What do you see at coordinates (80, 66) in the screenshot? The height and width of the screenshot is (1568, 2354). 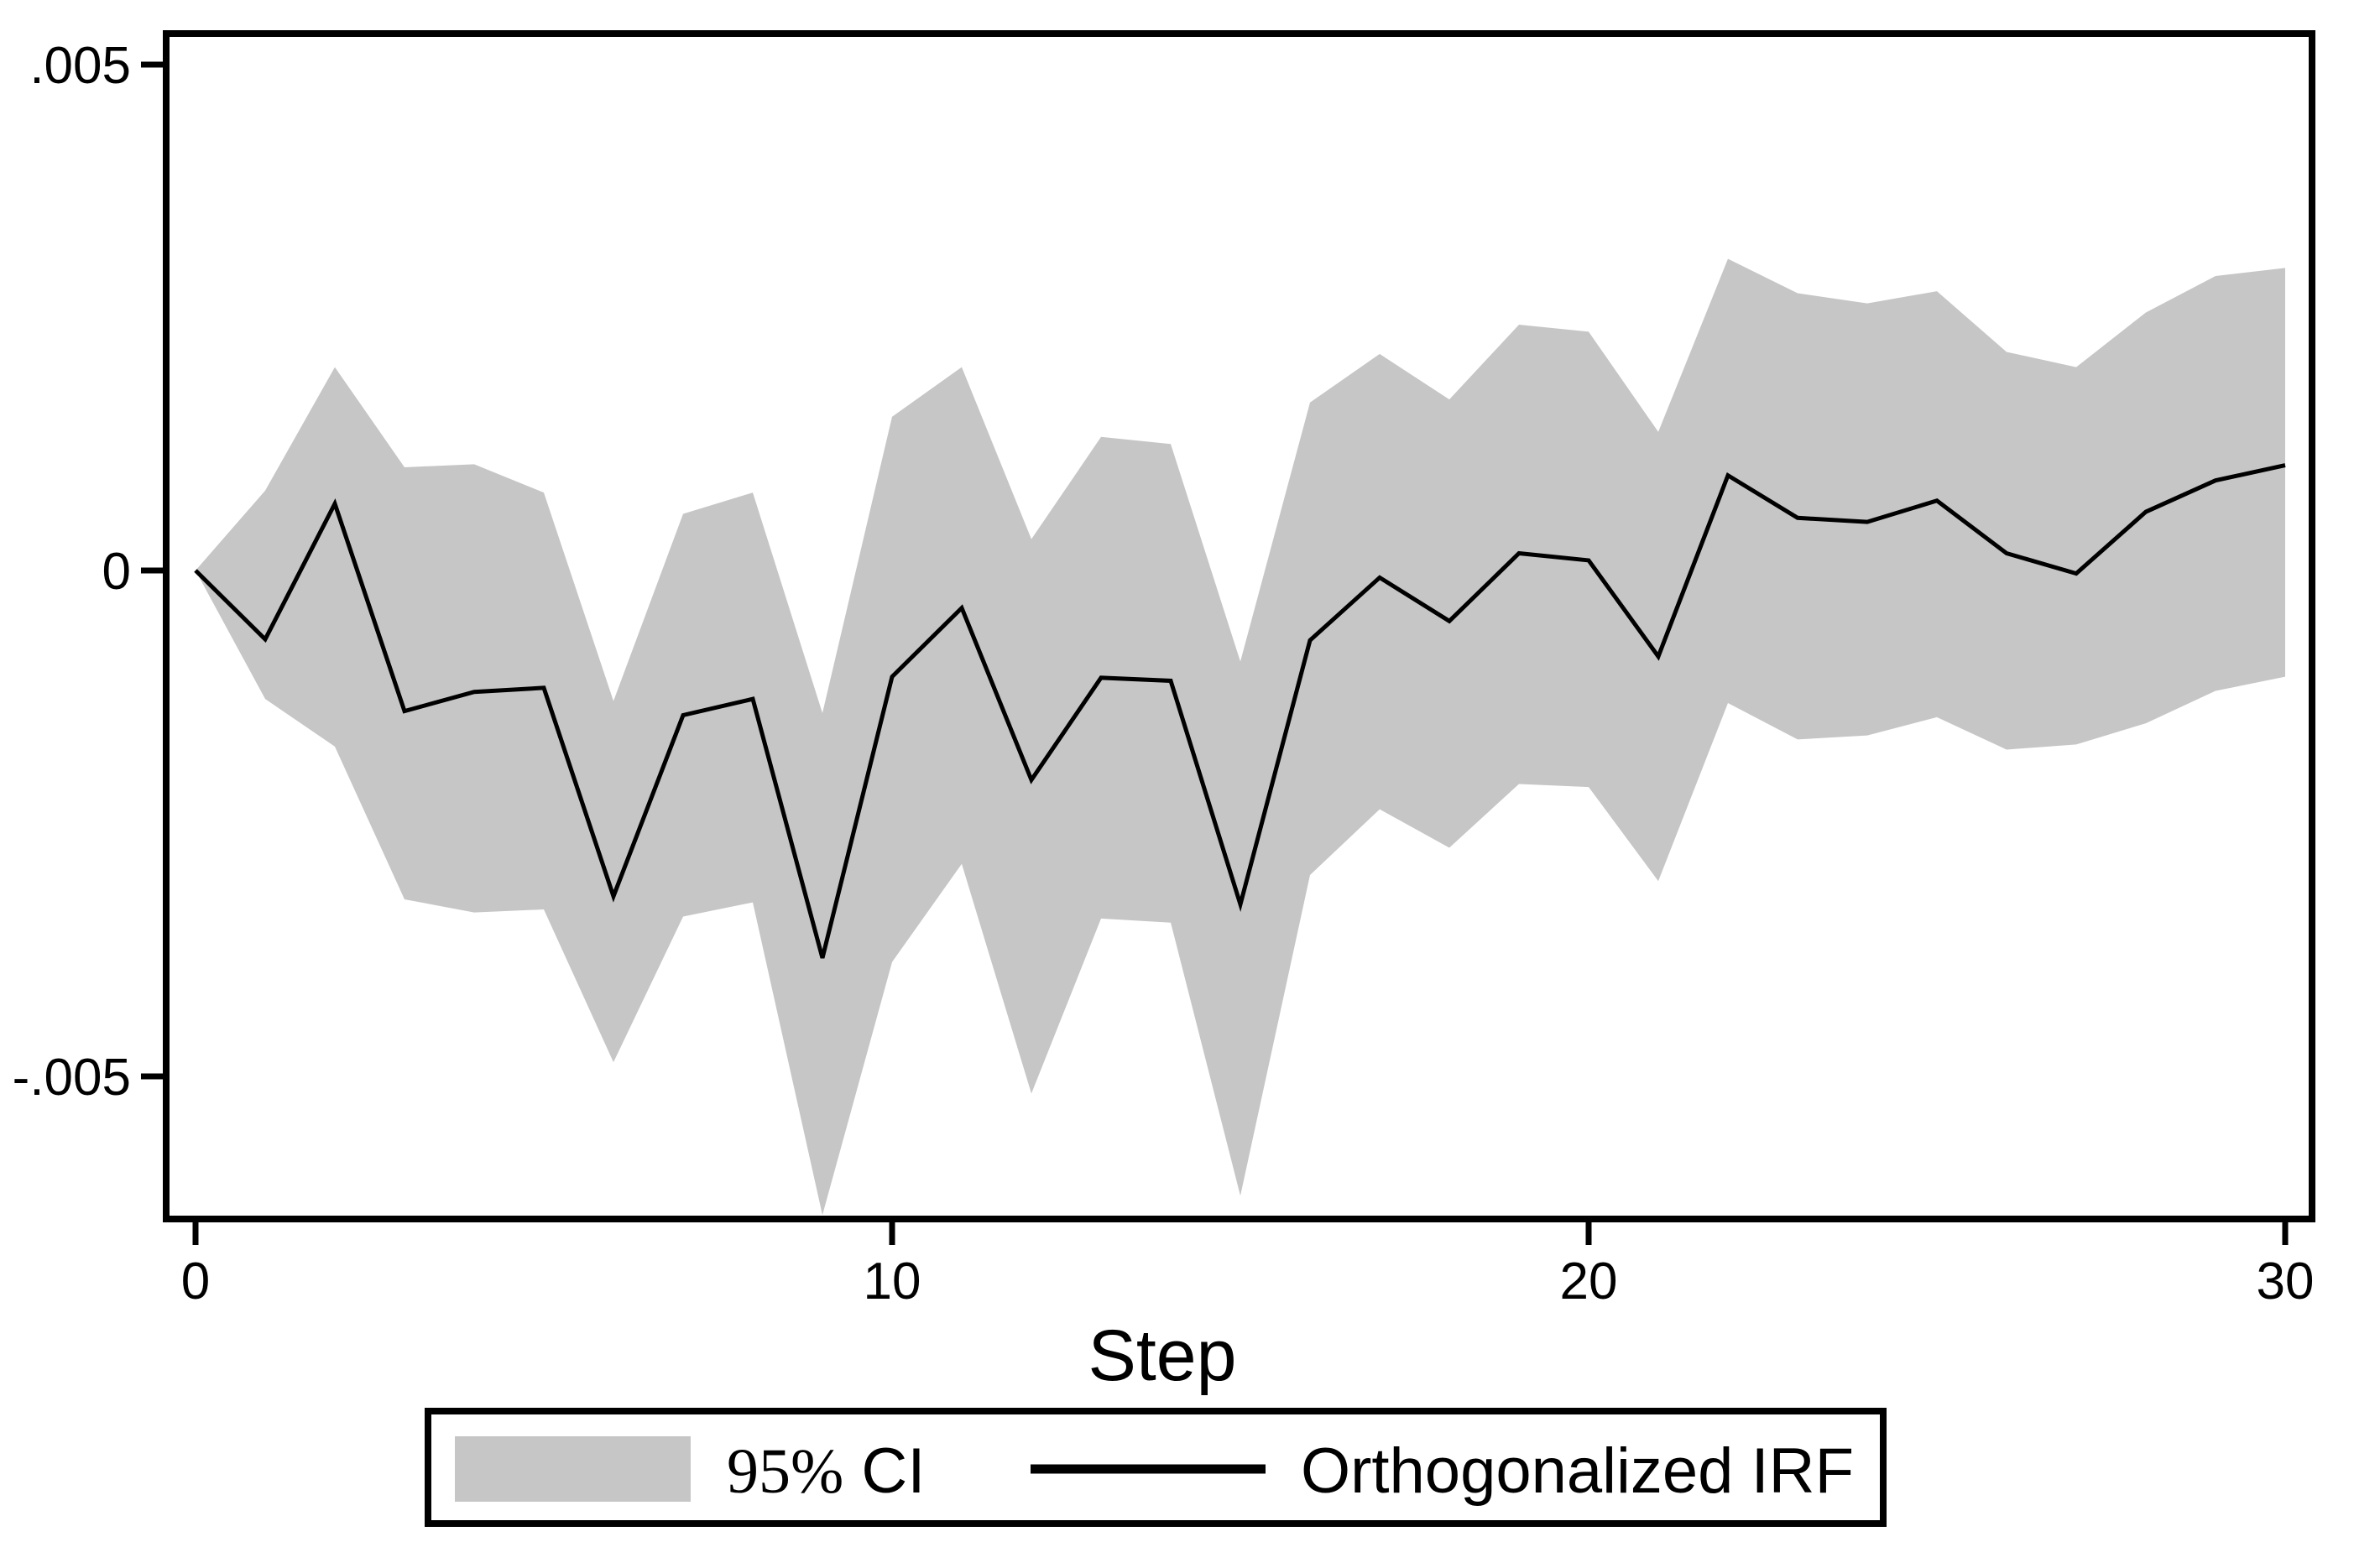 I see `y-tick-label: .005` at bounding box center [80, 66].